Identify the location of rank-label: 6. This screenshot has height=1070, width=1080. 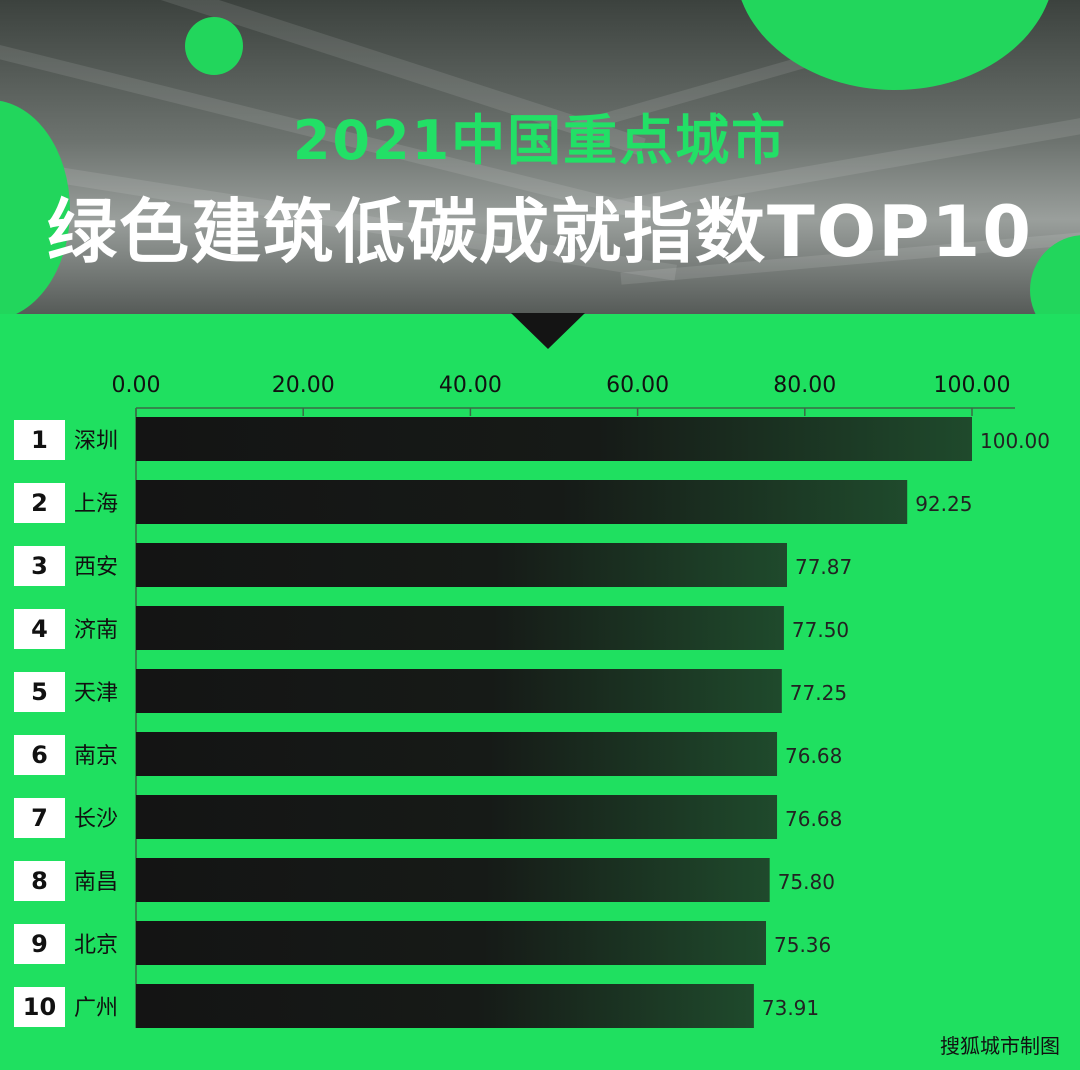
(39, 755).